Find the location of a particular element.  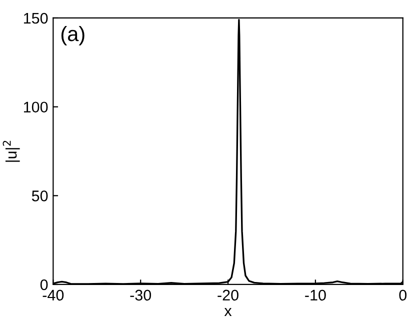

y-tick-label: 150 is located at coordinates (36, 18).